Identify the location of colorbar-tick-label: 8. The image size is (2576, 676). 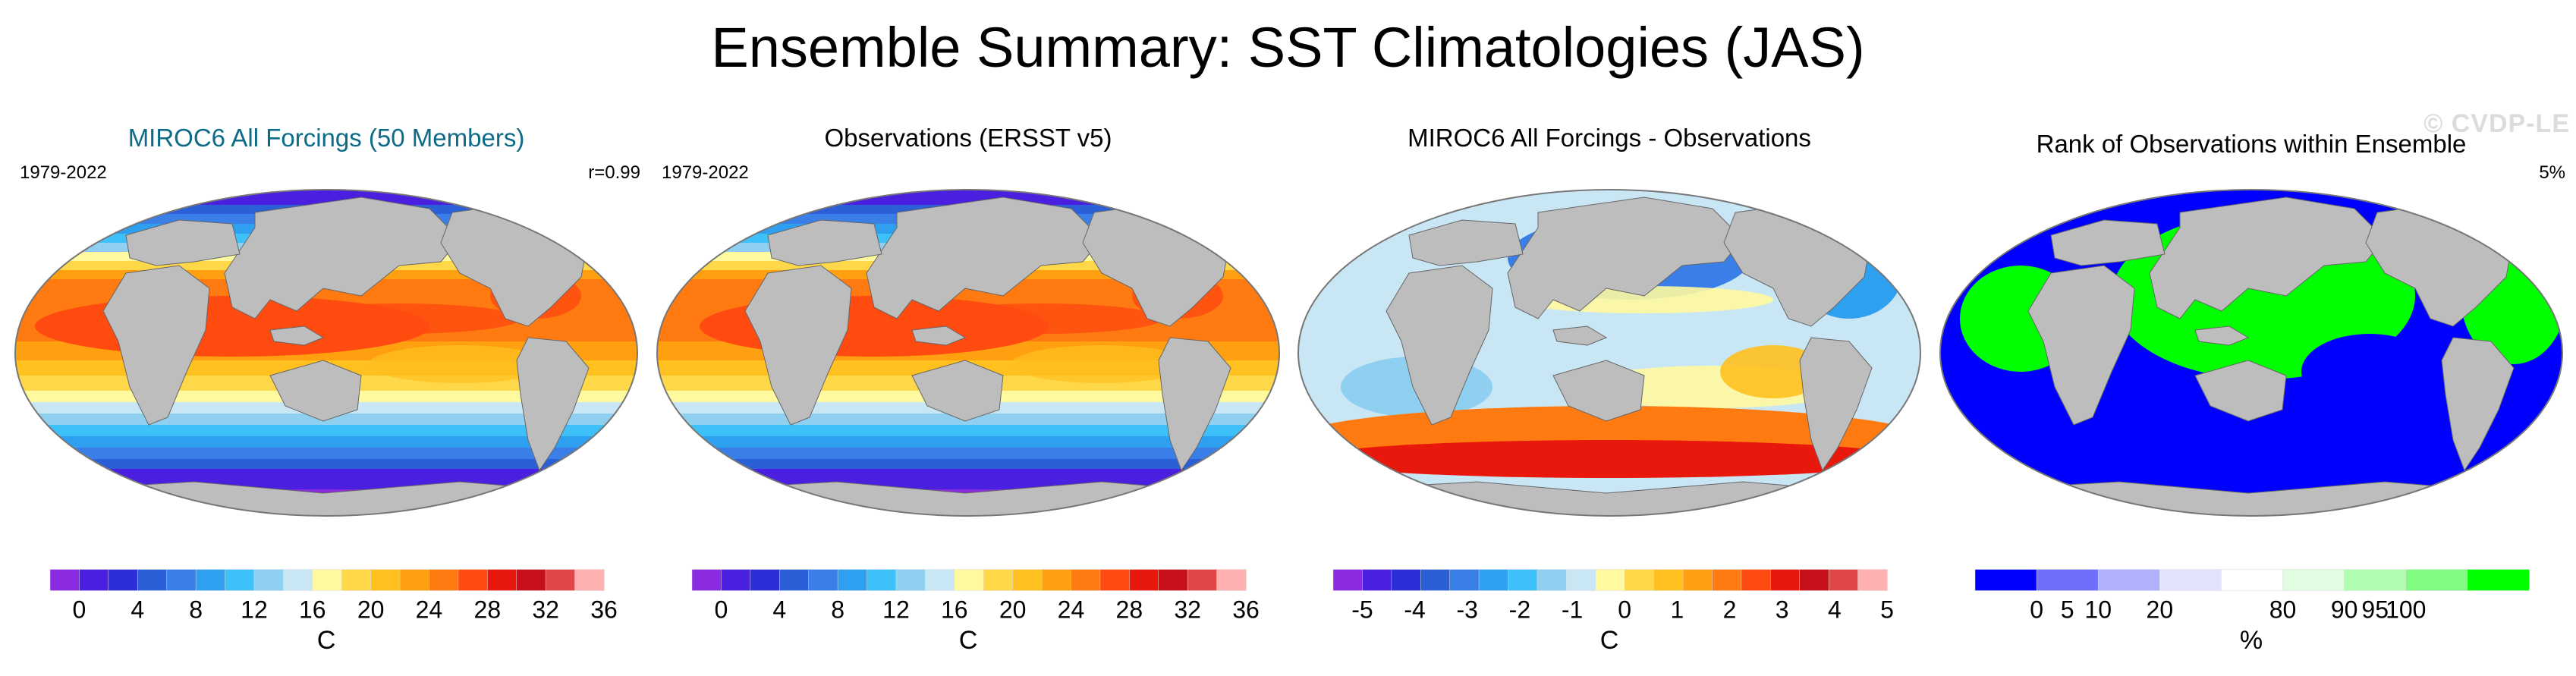
(196, 610).